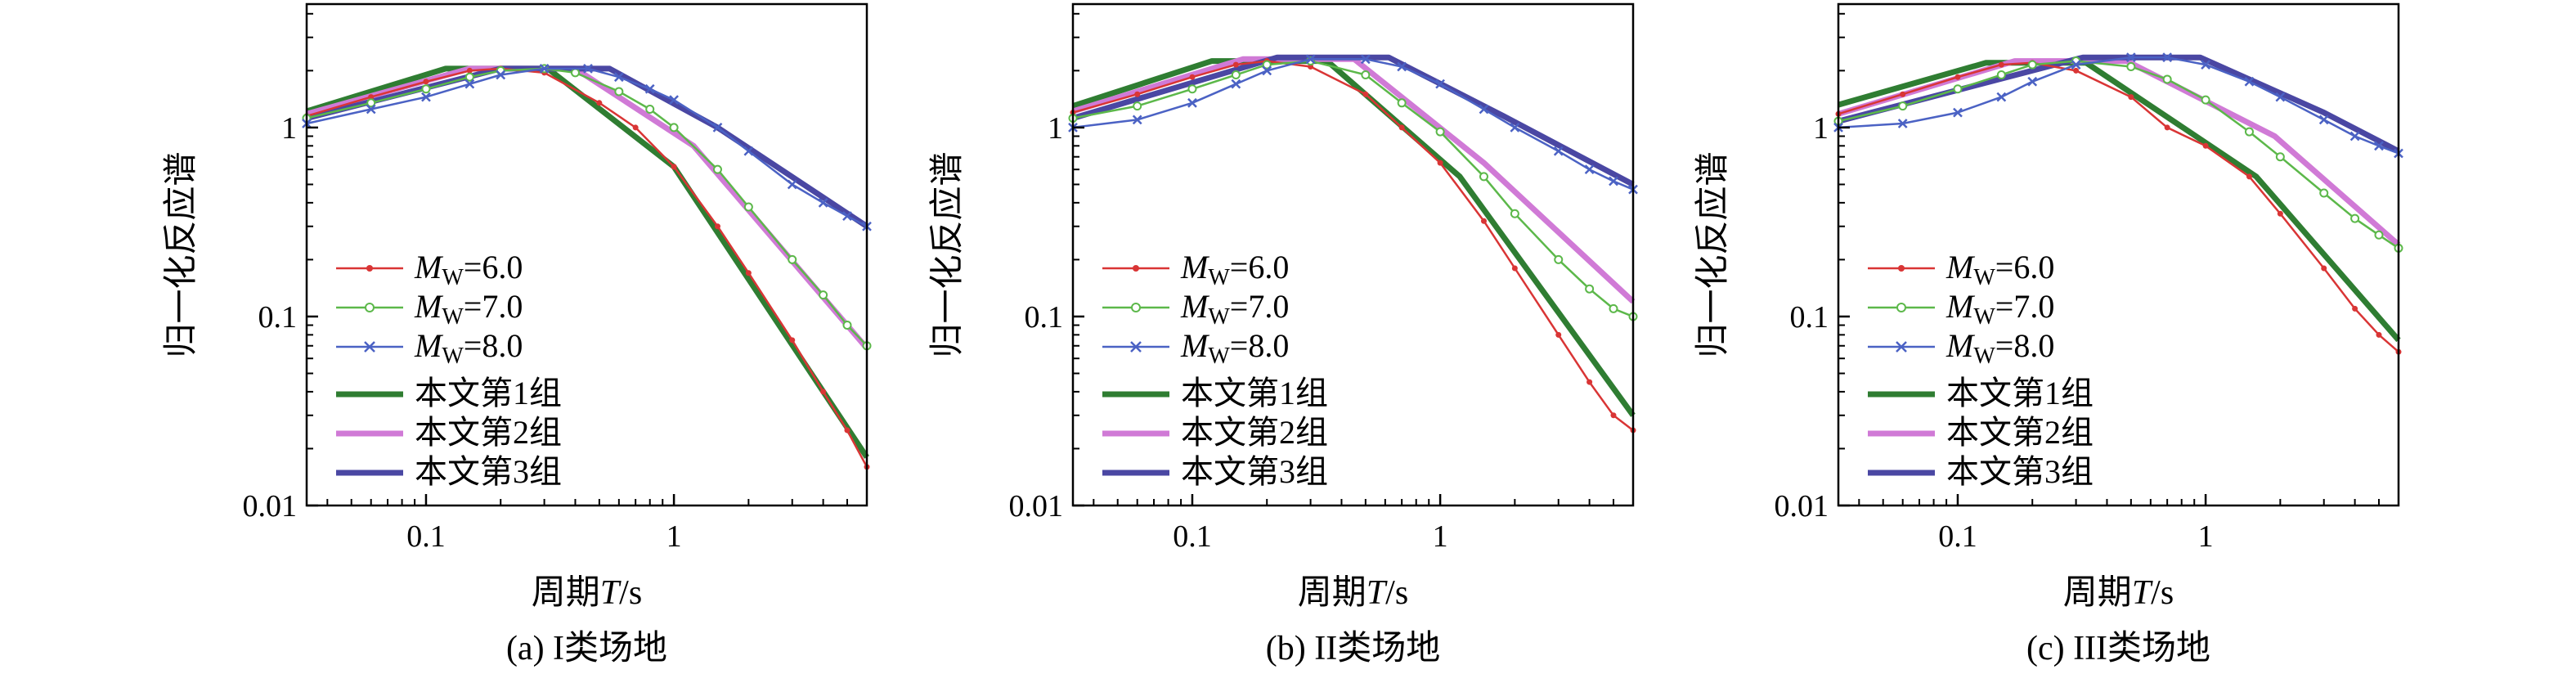 This screenshot has width=2576, height=674. I want to click on legend-label-mw8: MW=8.0, so click(1999, 348).